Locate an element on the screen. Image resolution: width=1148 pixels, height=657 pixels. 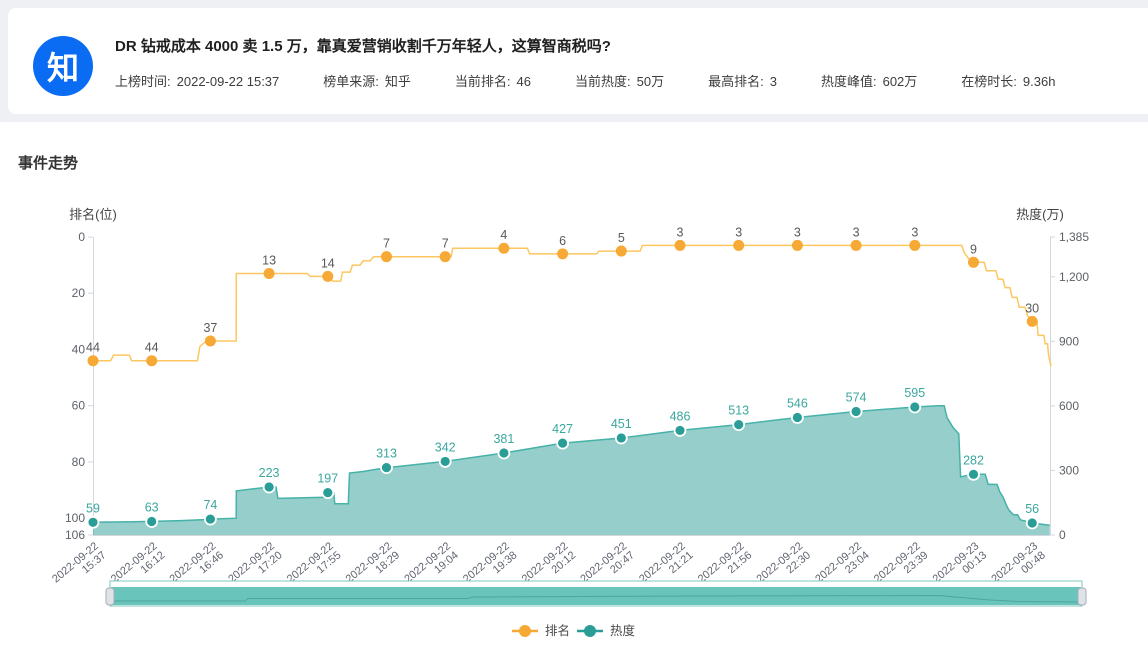
heat-point-label: 313 is located at coordinates (386, 454).